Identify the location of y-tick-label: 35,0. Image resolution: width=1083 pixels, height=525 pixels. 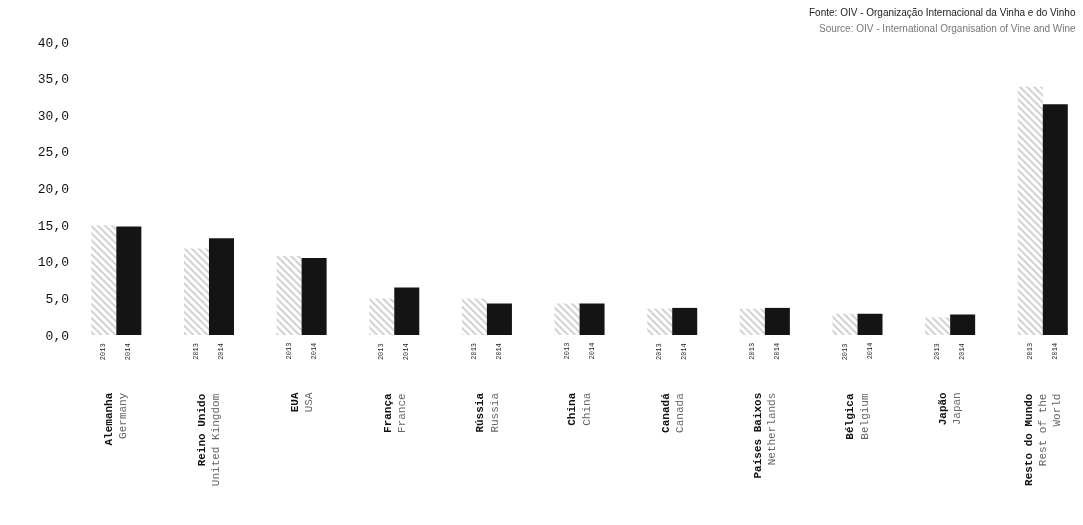
(53, 80).